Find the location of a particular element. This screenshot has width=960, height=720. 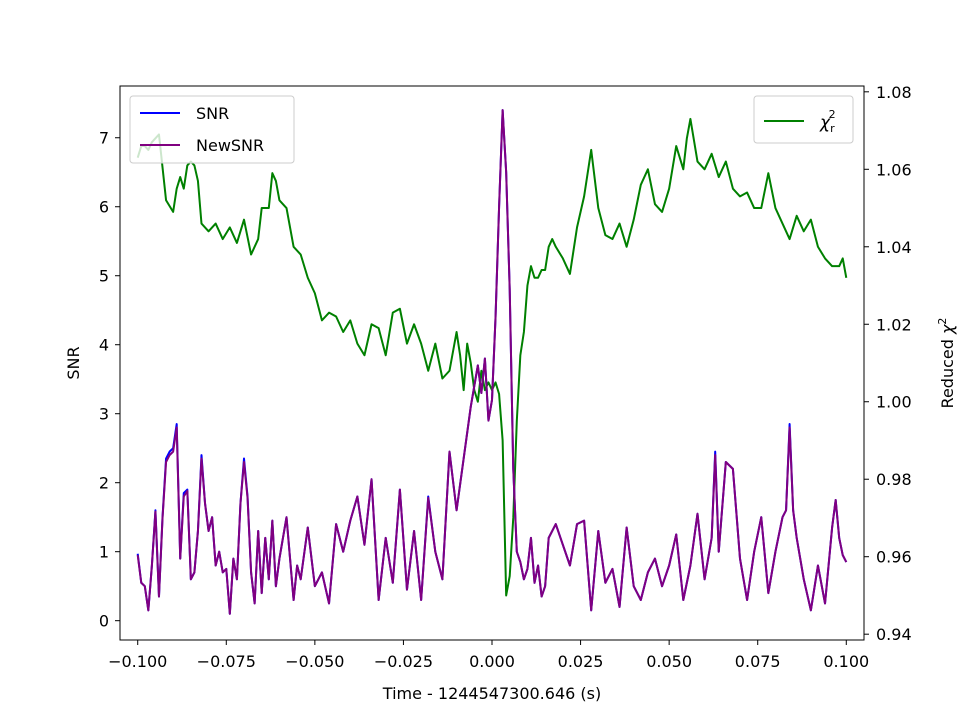

x-tick-label: 0.075 is located at coordinates (758, 661).